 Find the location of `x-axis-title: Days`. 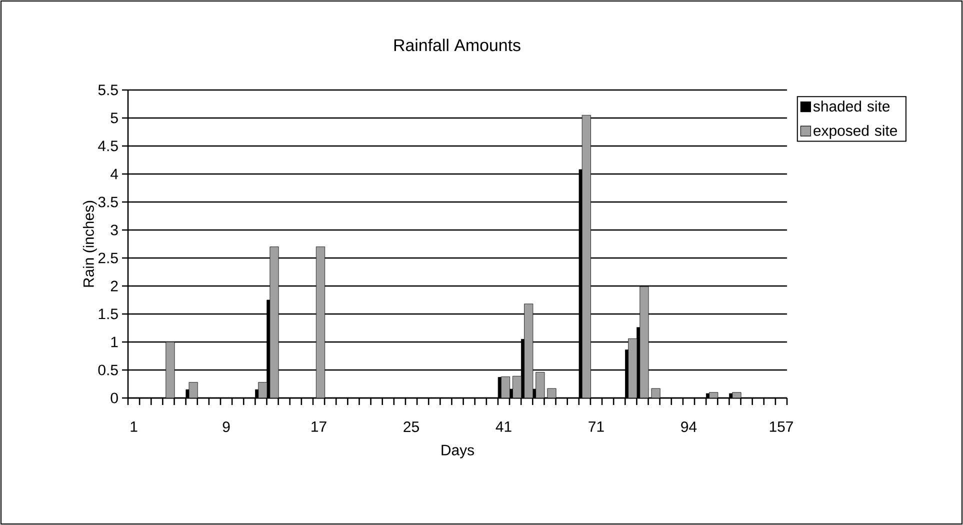

x-axis-title: Days is located at coordinates (458, 451).